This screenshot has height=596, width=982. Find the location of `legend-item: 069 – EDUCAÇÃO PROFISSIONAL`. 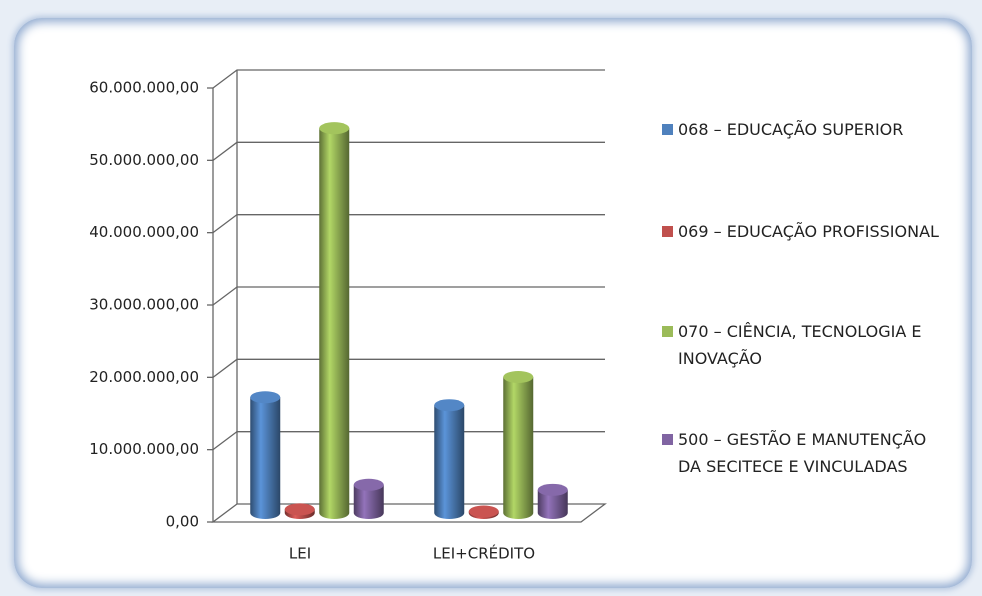

legend-item: 069 – EDUCAÇÃO PROFISSIONAL is located at coordinates (800, 231).